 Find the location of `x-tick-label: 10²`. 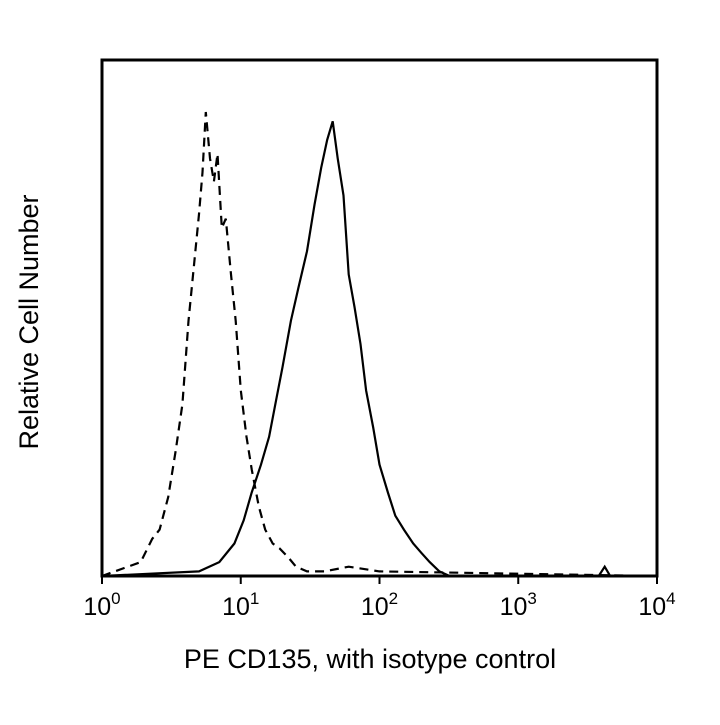

x-tick-label: 10² is located at coordinates (379, 605).